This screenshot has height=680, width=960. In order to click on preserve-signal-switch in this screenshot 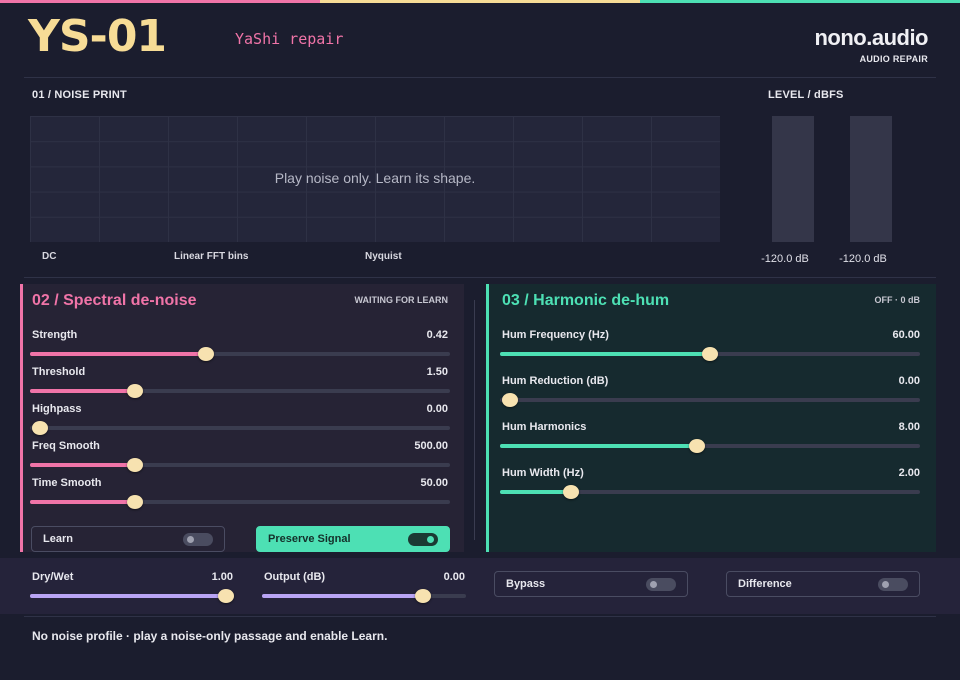, I will do `click(423, 539)`.